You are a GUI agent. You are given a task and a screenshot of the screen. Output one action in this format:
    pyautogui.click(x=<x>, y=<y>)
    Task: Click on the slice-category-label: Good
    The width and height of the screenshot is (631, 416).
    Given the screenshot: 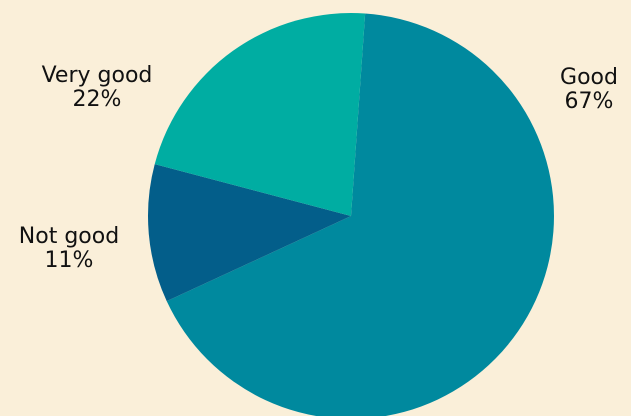 What is the action you would take?
    pyautogui.click(x=589, y=77)
    